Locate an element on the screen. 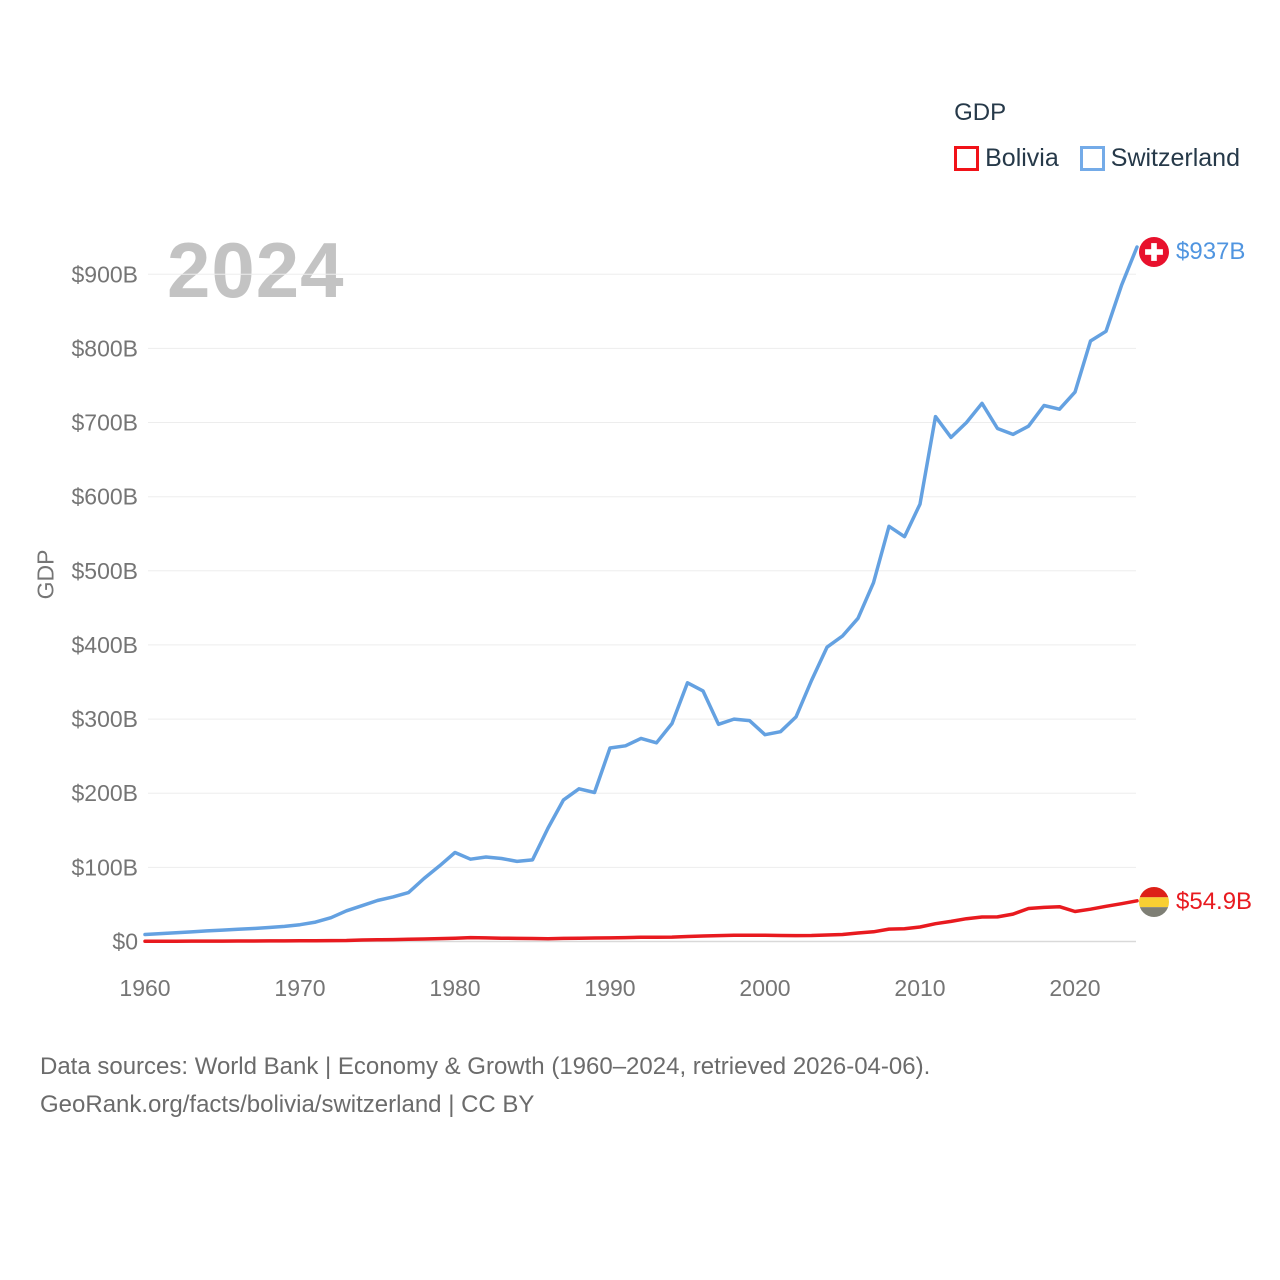 The width and height of the screenshot is (1280, 1280). y-tick-label: $900B is located at coordinates (104, 274).